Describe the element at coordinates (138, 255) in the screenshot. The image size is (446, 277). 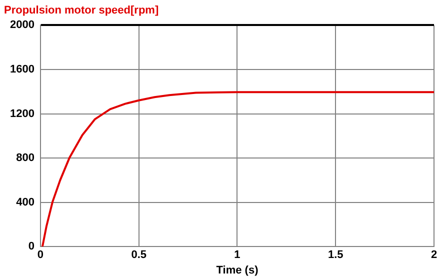
I see `x-tick-label: 0.5` at that location.